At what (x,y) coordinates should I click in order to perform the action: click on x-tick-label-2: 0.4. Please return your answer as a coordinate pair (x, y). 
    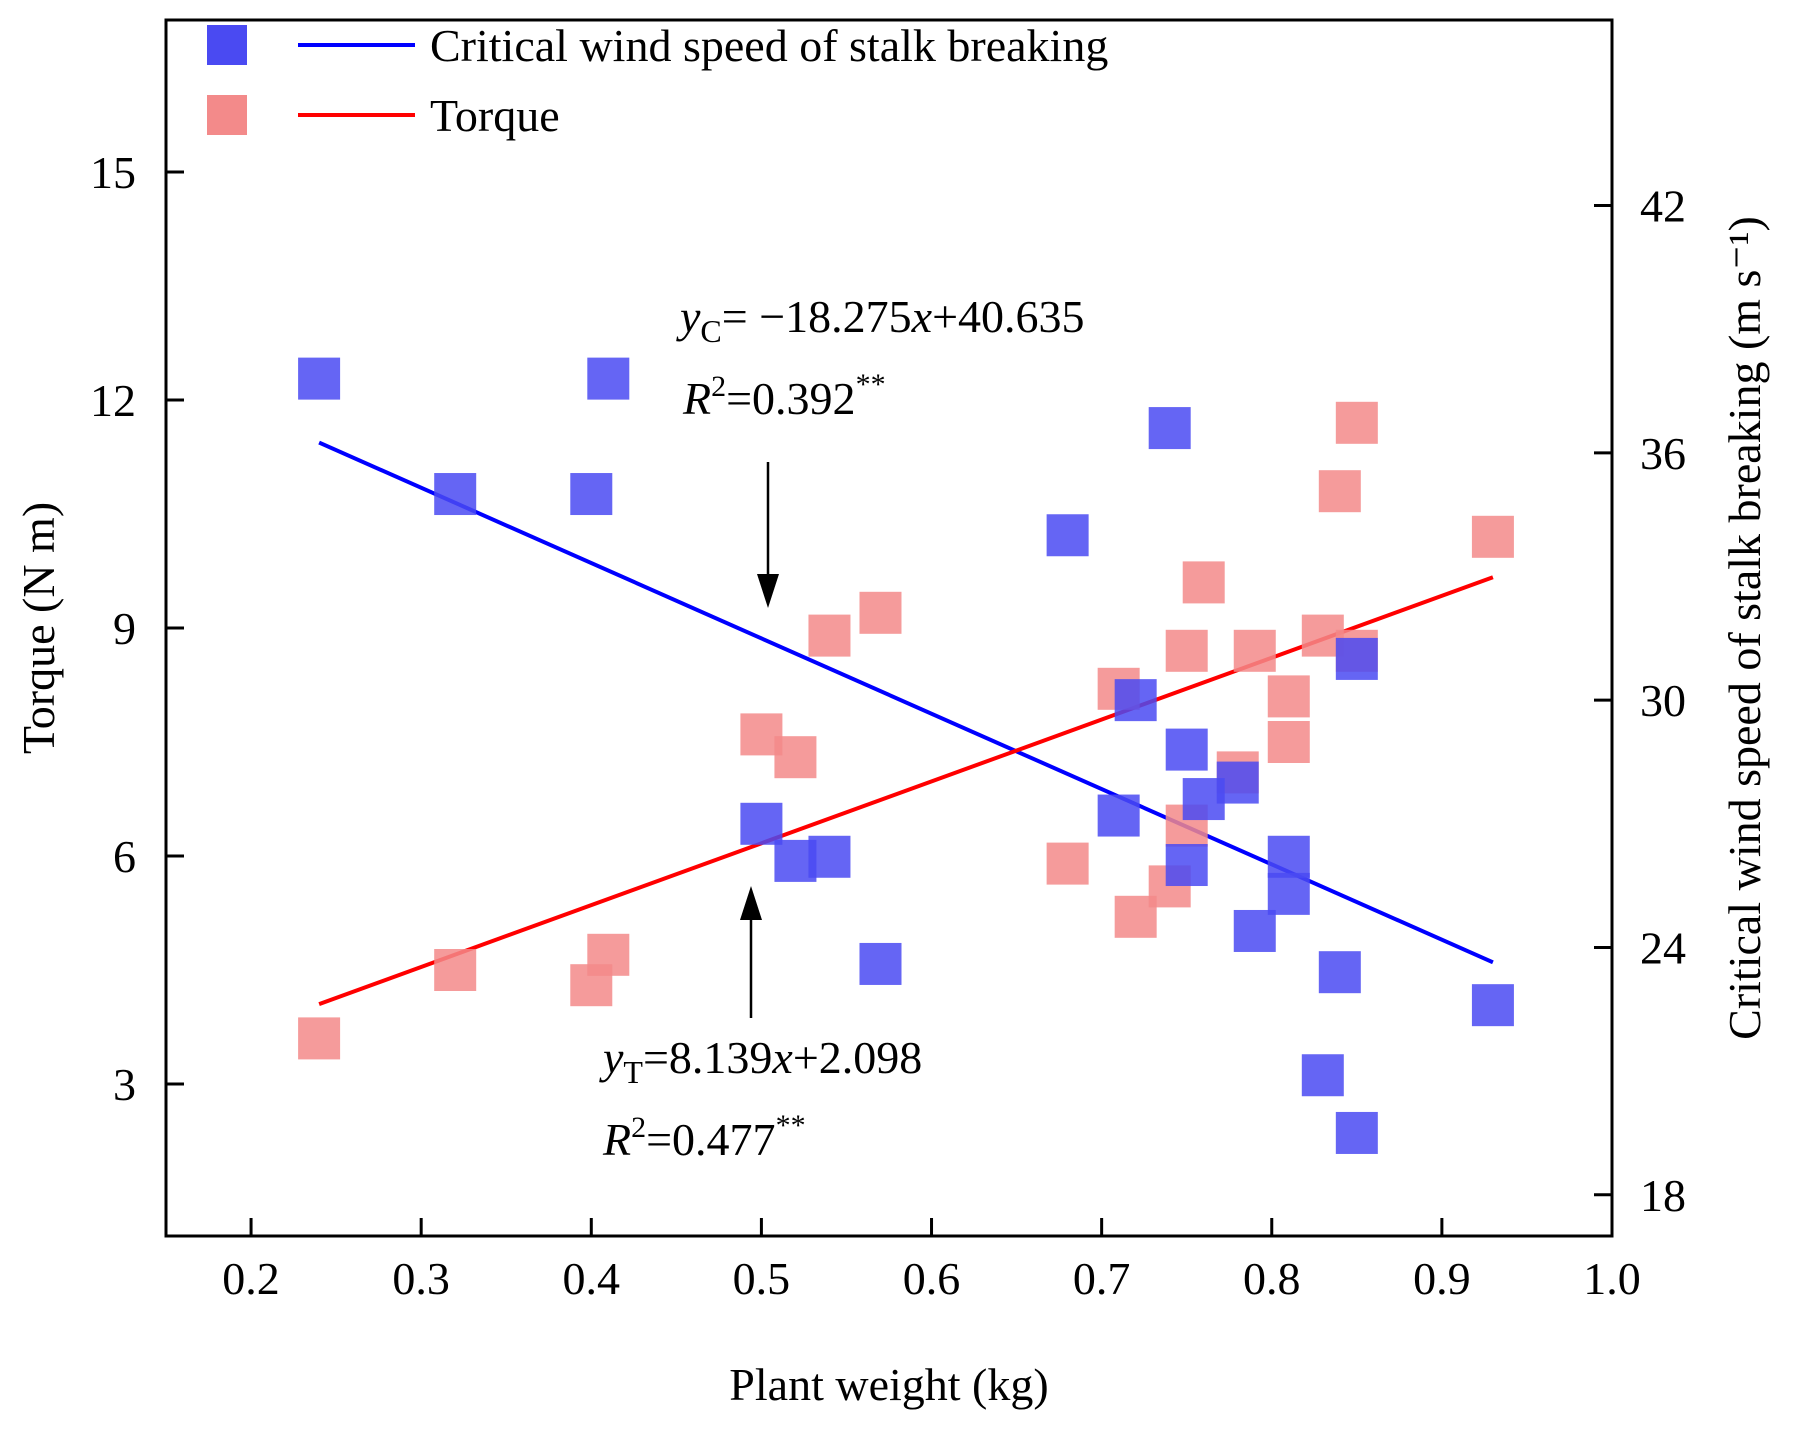
    Looking at the image, I should click on (592, 1278).